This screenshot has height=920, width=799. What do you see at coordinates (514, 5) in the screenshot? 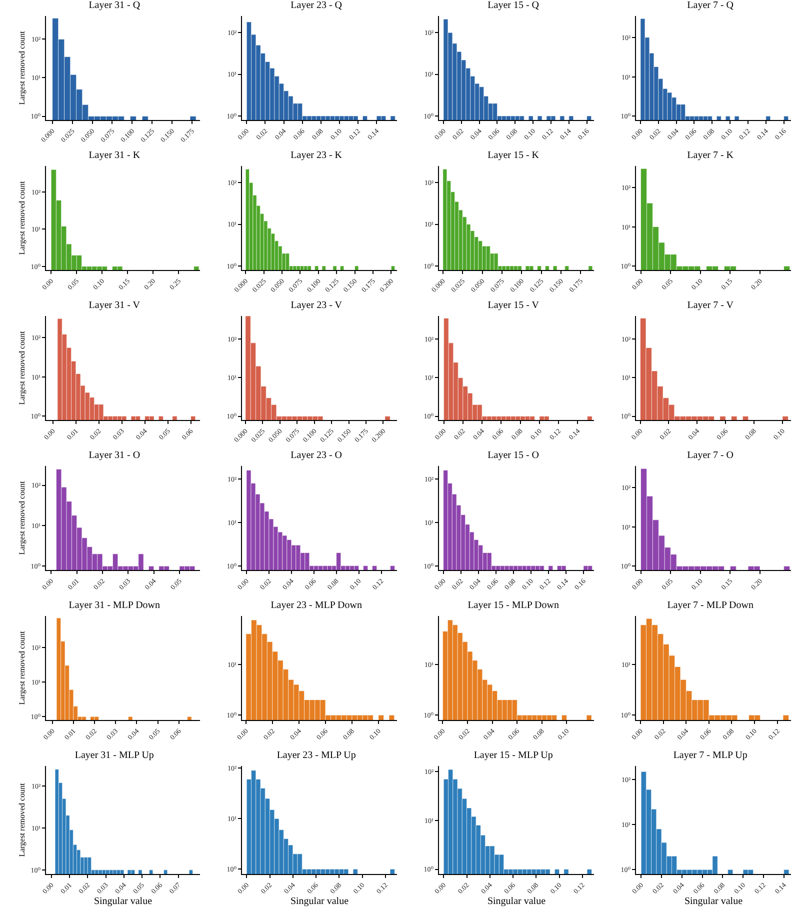
I see `chart-title: Layer 15 - Q` at bounding box center [514, 5].